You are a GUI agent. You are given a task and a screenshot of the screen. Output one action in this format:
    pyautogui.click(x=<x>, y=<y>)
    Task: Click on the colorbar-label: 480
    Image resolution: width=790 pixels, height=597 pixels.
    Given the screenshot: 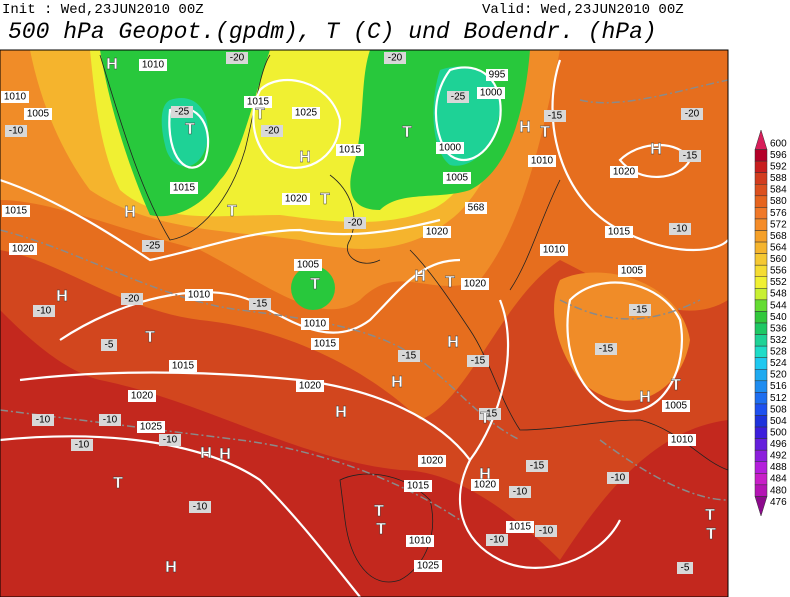 What is the action you would take?
    pyautogui.click(x=778, y=490)
    